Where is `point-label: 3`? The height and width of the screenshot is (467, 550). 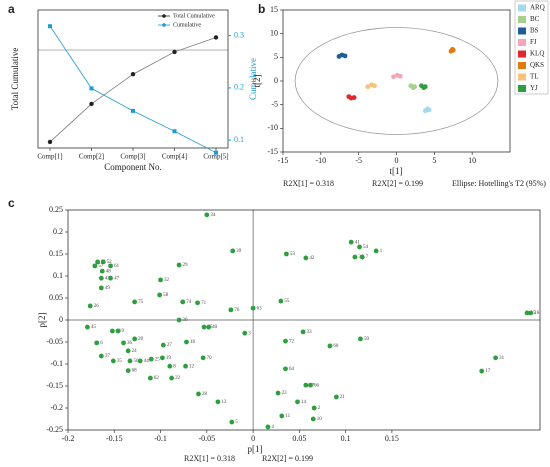 point-label: 3 is located at coordinates (249, 333).